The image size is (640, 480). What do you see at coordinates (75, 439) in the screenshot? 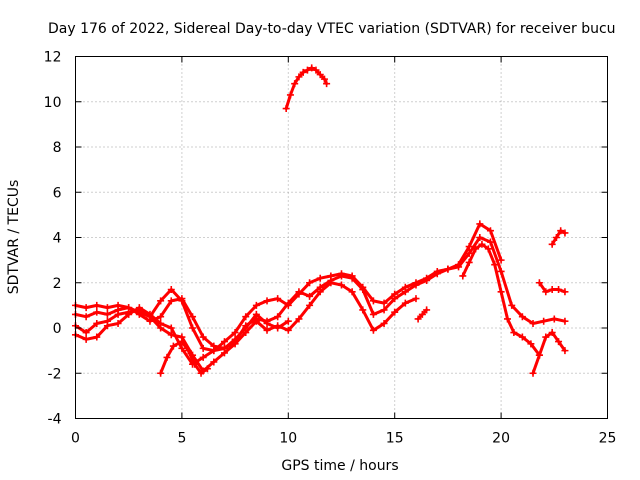
I see `x-tick-label: 0` at bounding box center [75, 439].